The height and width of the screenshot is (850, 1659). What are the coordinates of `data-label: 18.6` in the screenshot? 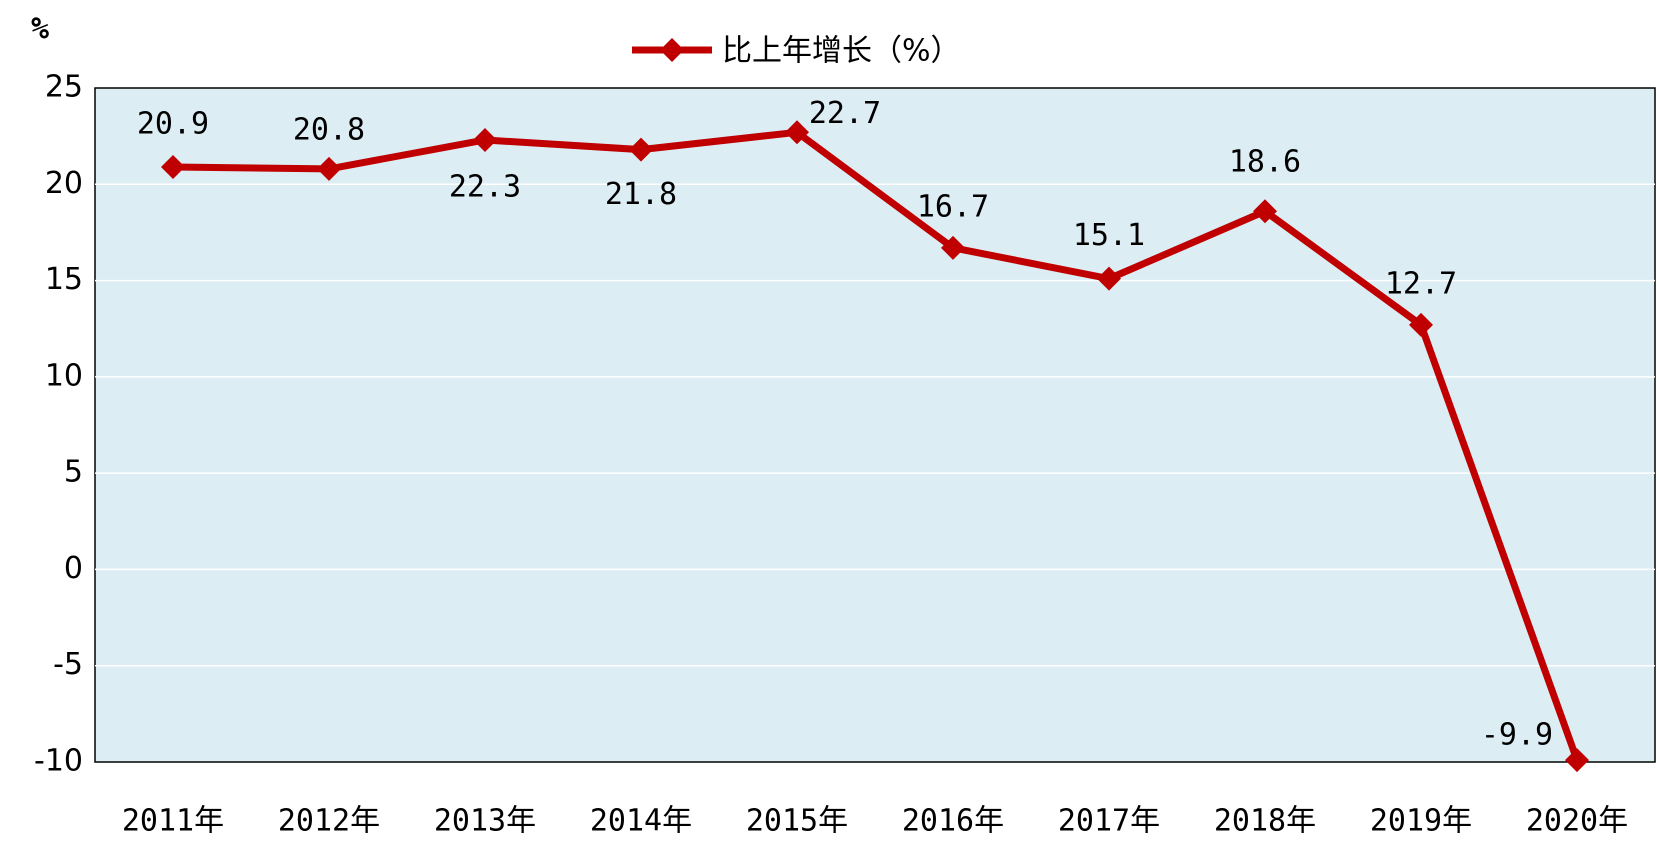 It's located at (1265, 162).